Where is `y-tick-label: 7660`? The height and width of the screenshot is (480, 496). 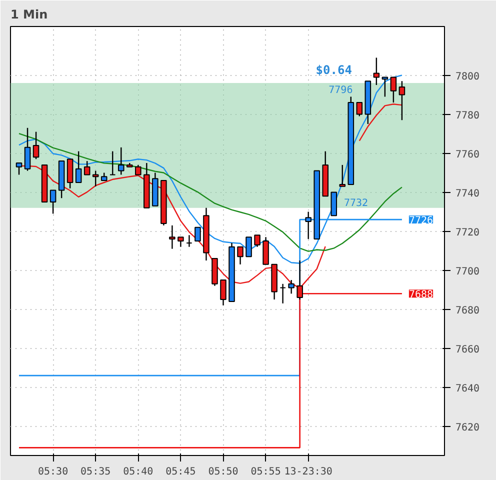 y-tick-label: 7660 is located at coordinates (468, 350).